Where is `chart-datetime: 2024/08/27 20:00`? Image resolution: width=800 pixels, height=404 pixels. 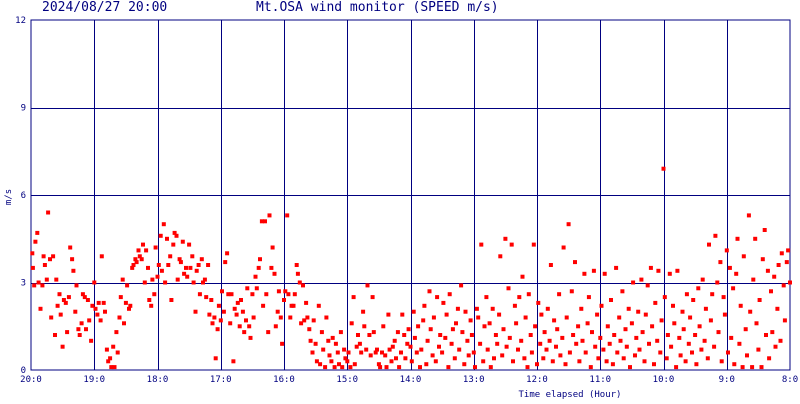 chart-datetime: 2024/08/27 20:00 is located at coordinates (105, 7).